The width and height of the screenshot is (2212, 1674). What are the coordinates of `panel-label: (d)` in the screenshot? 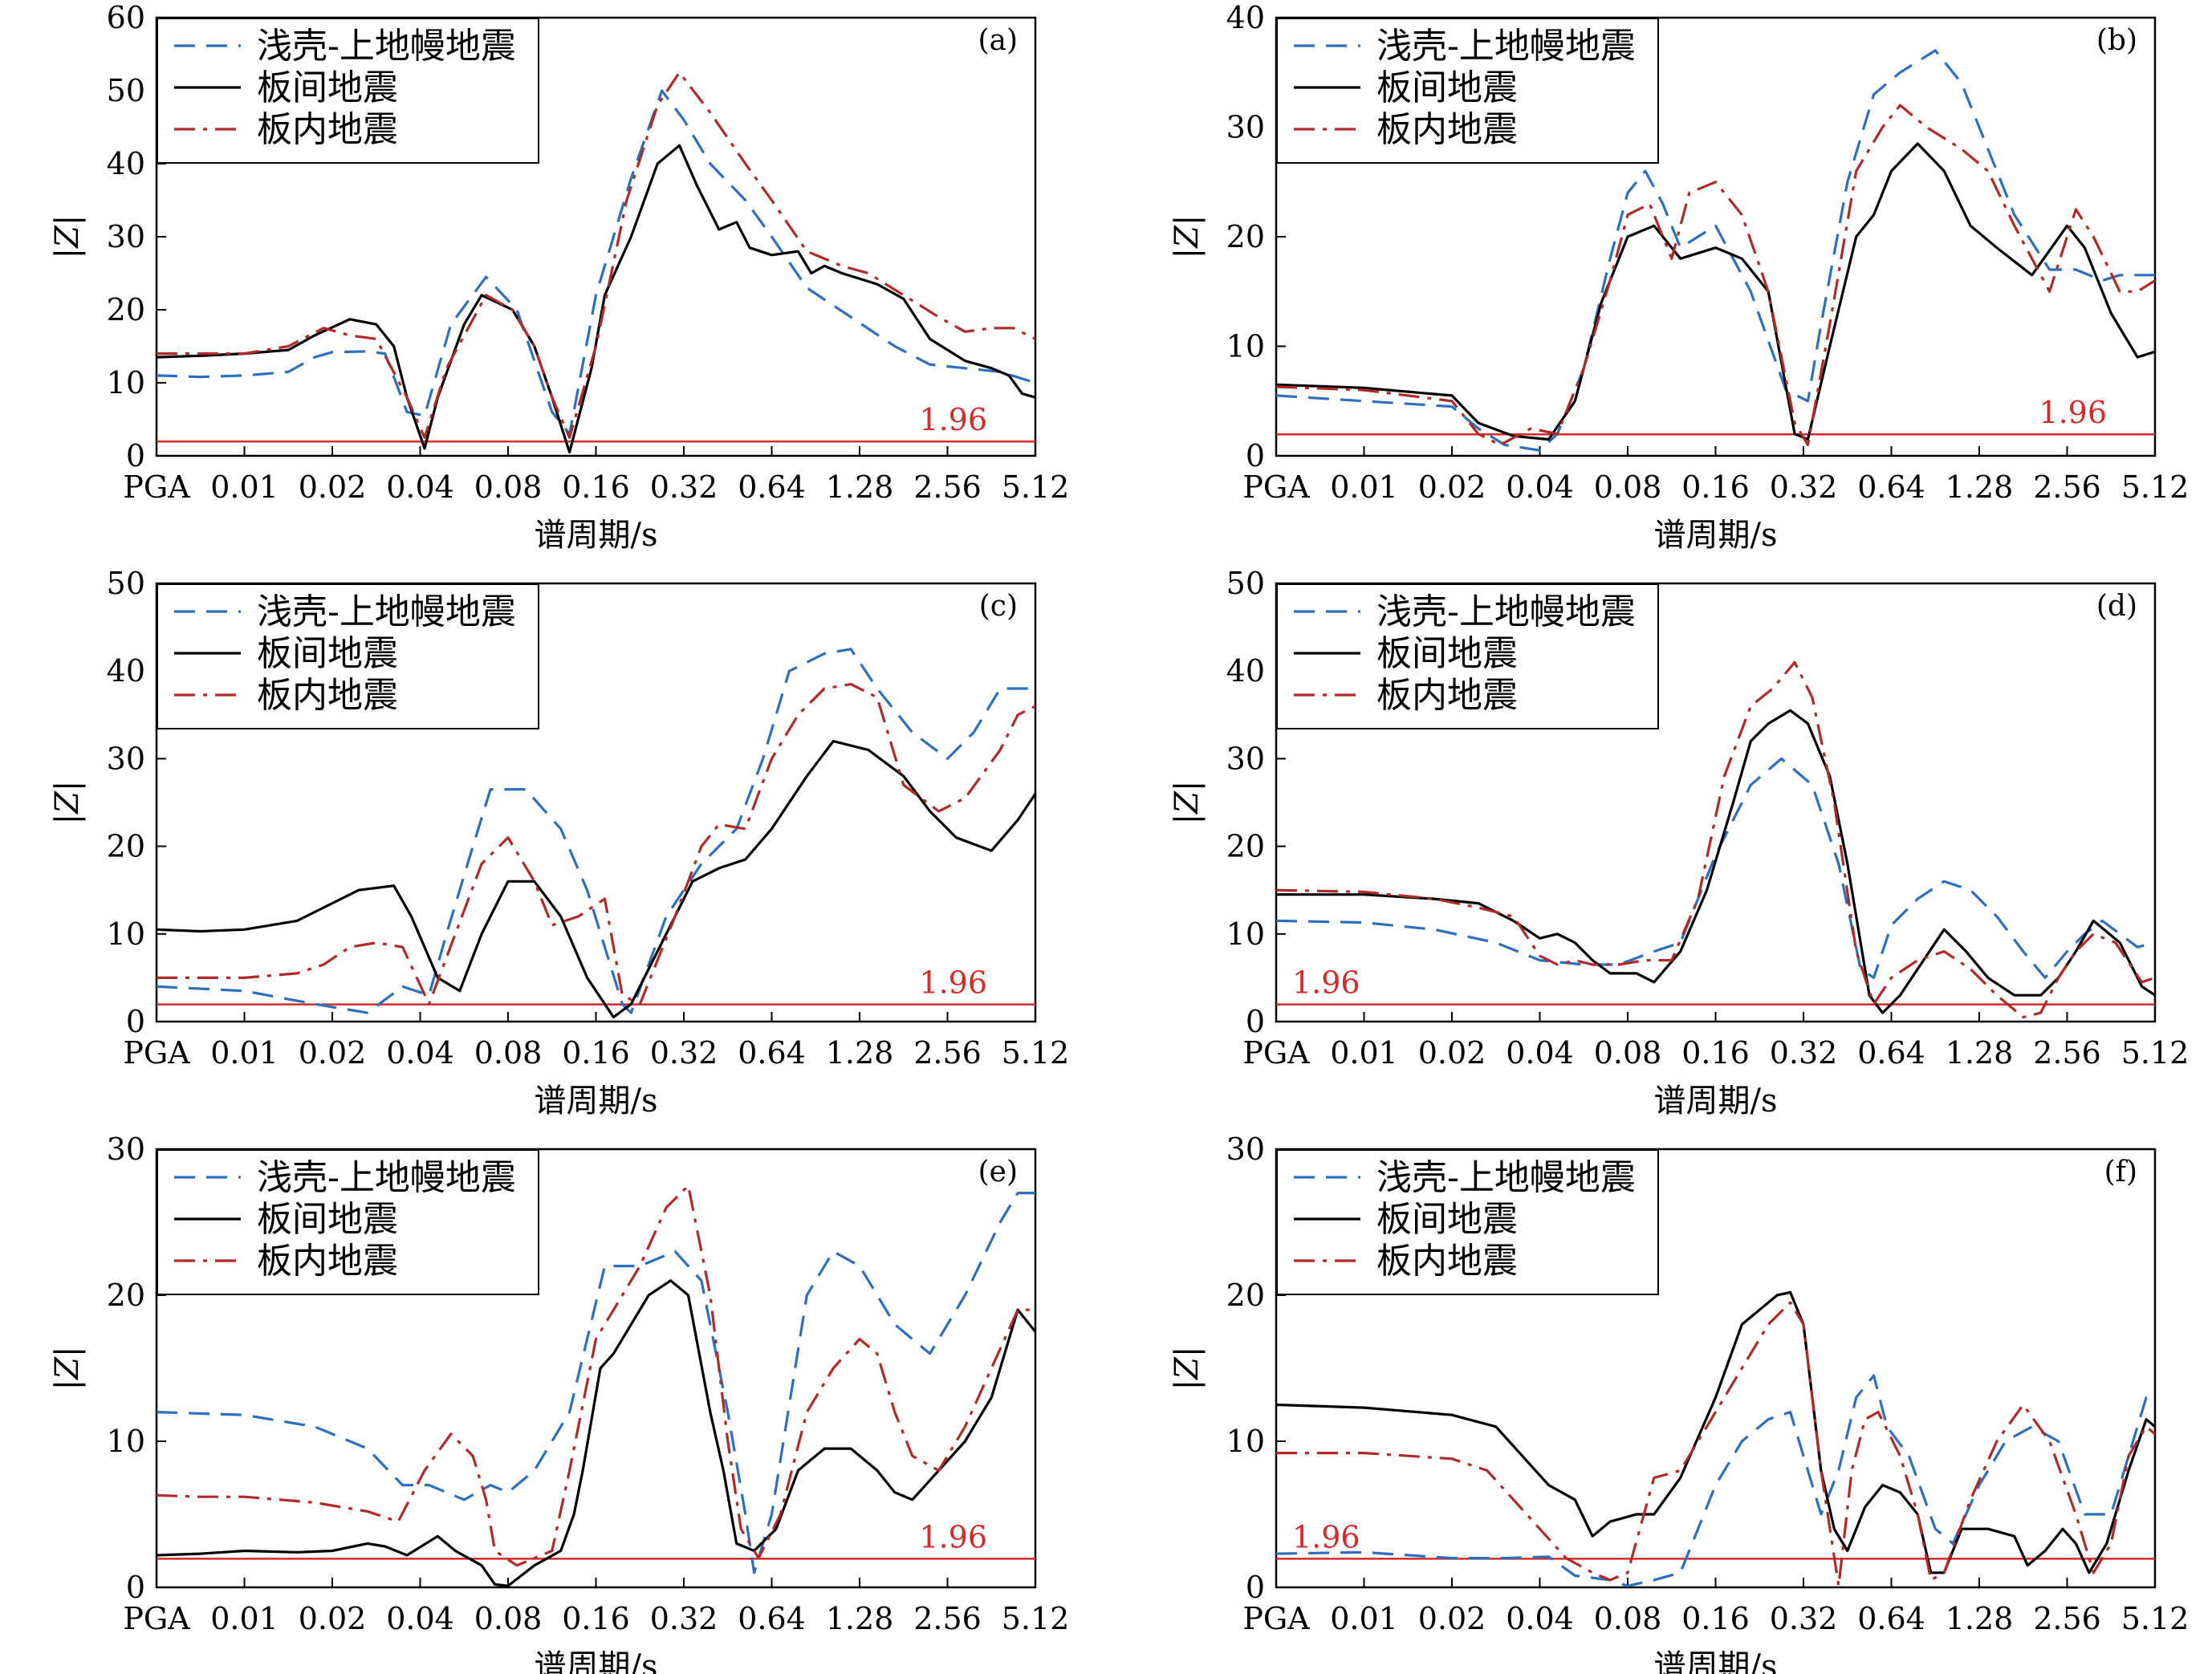 It's located at (2116, 606).